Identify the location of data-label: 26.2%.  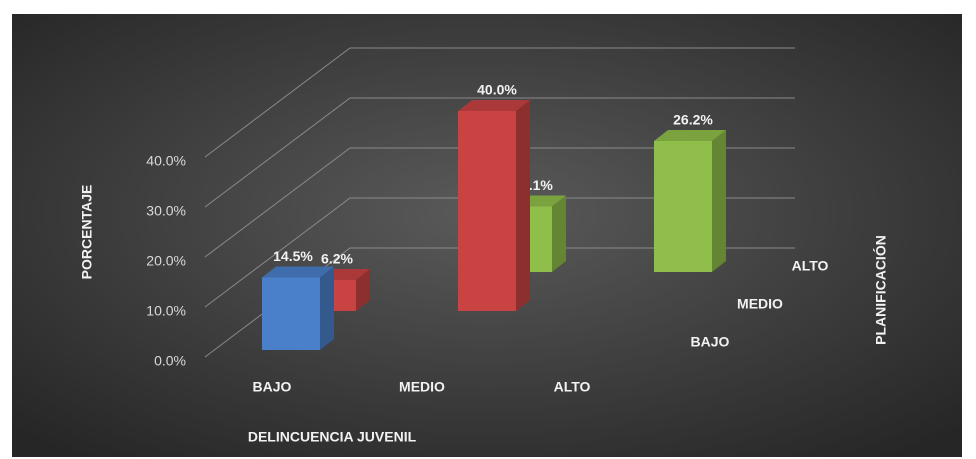
(693, 120).